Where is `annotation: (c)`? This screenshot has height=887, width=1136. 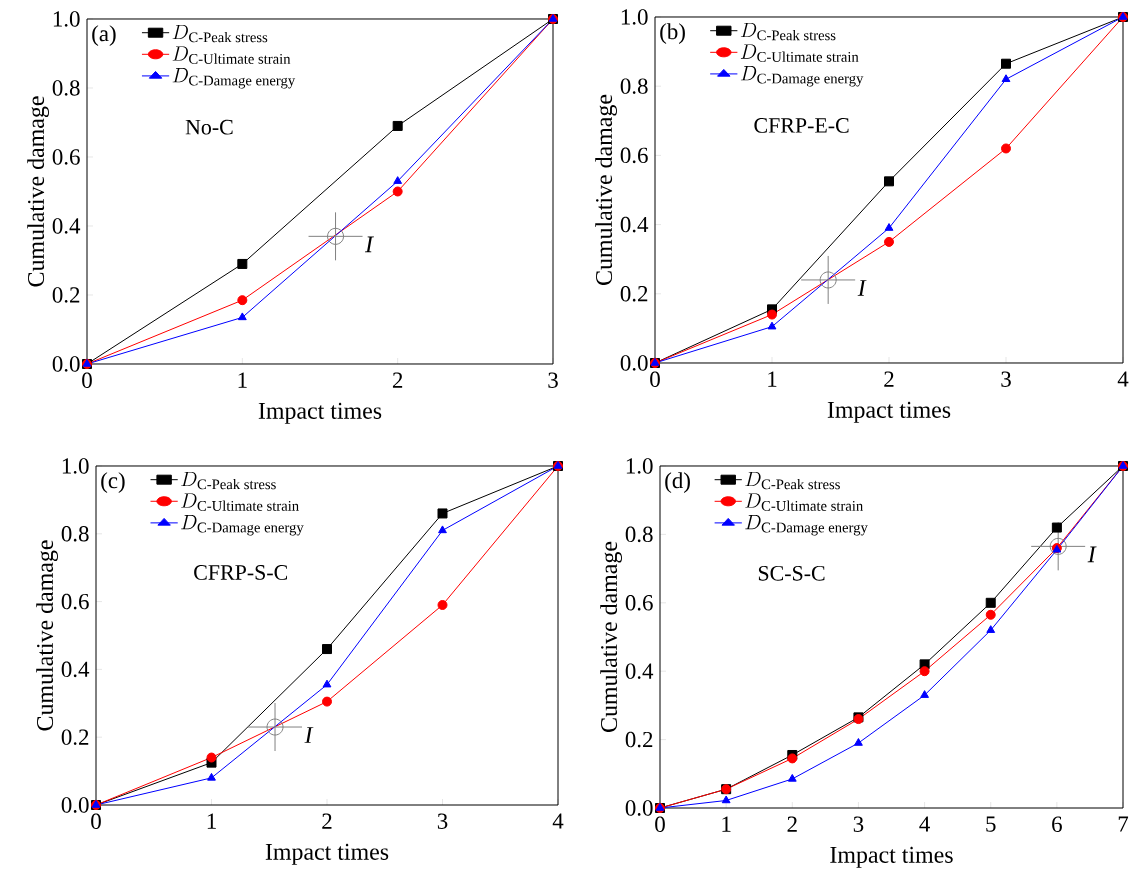 annotation: (c) is located at coordinates (113, 482).